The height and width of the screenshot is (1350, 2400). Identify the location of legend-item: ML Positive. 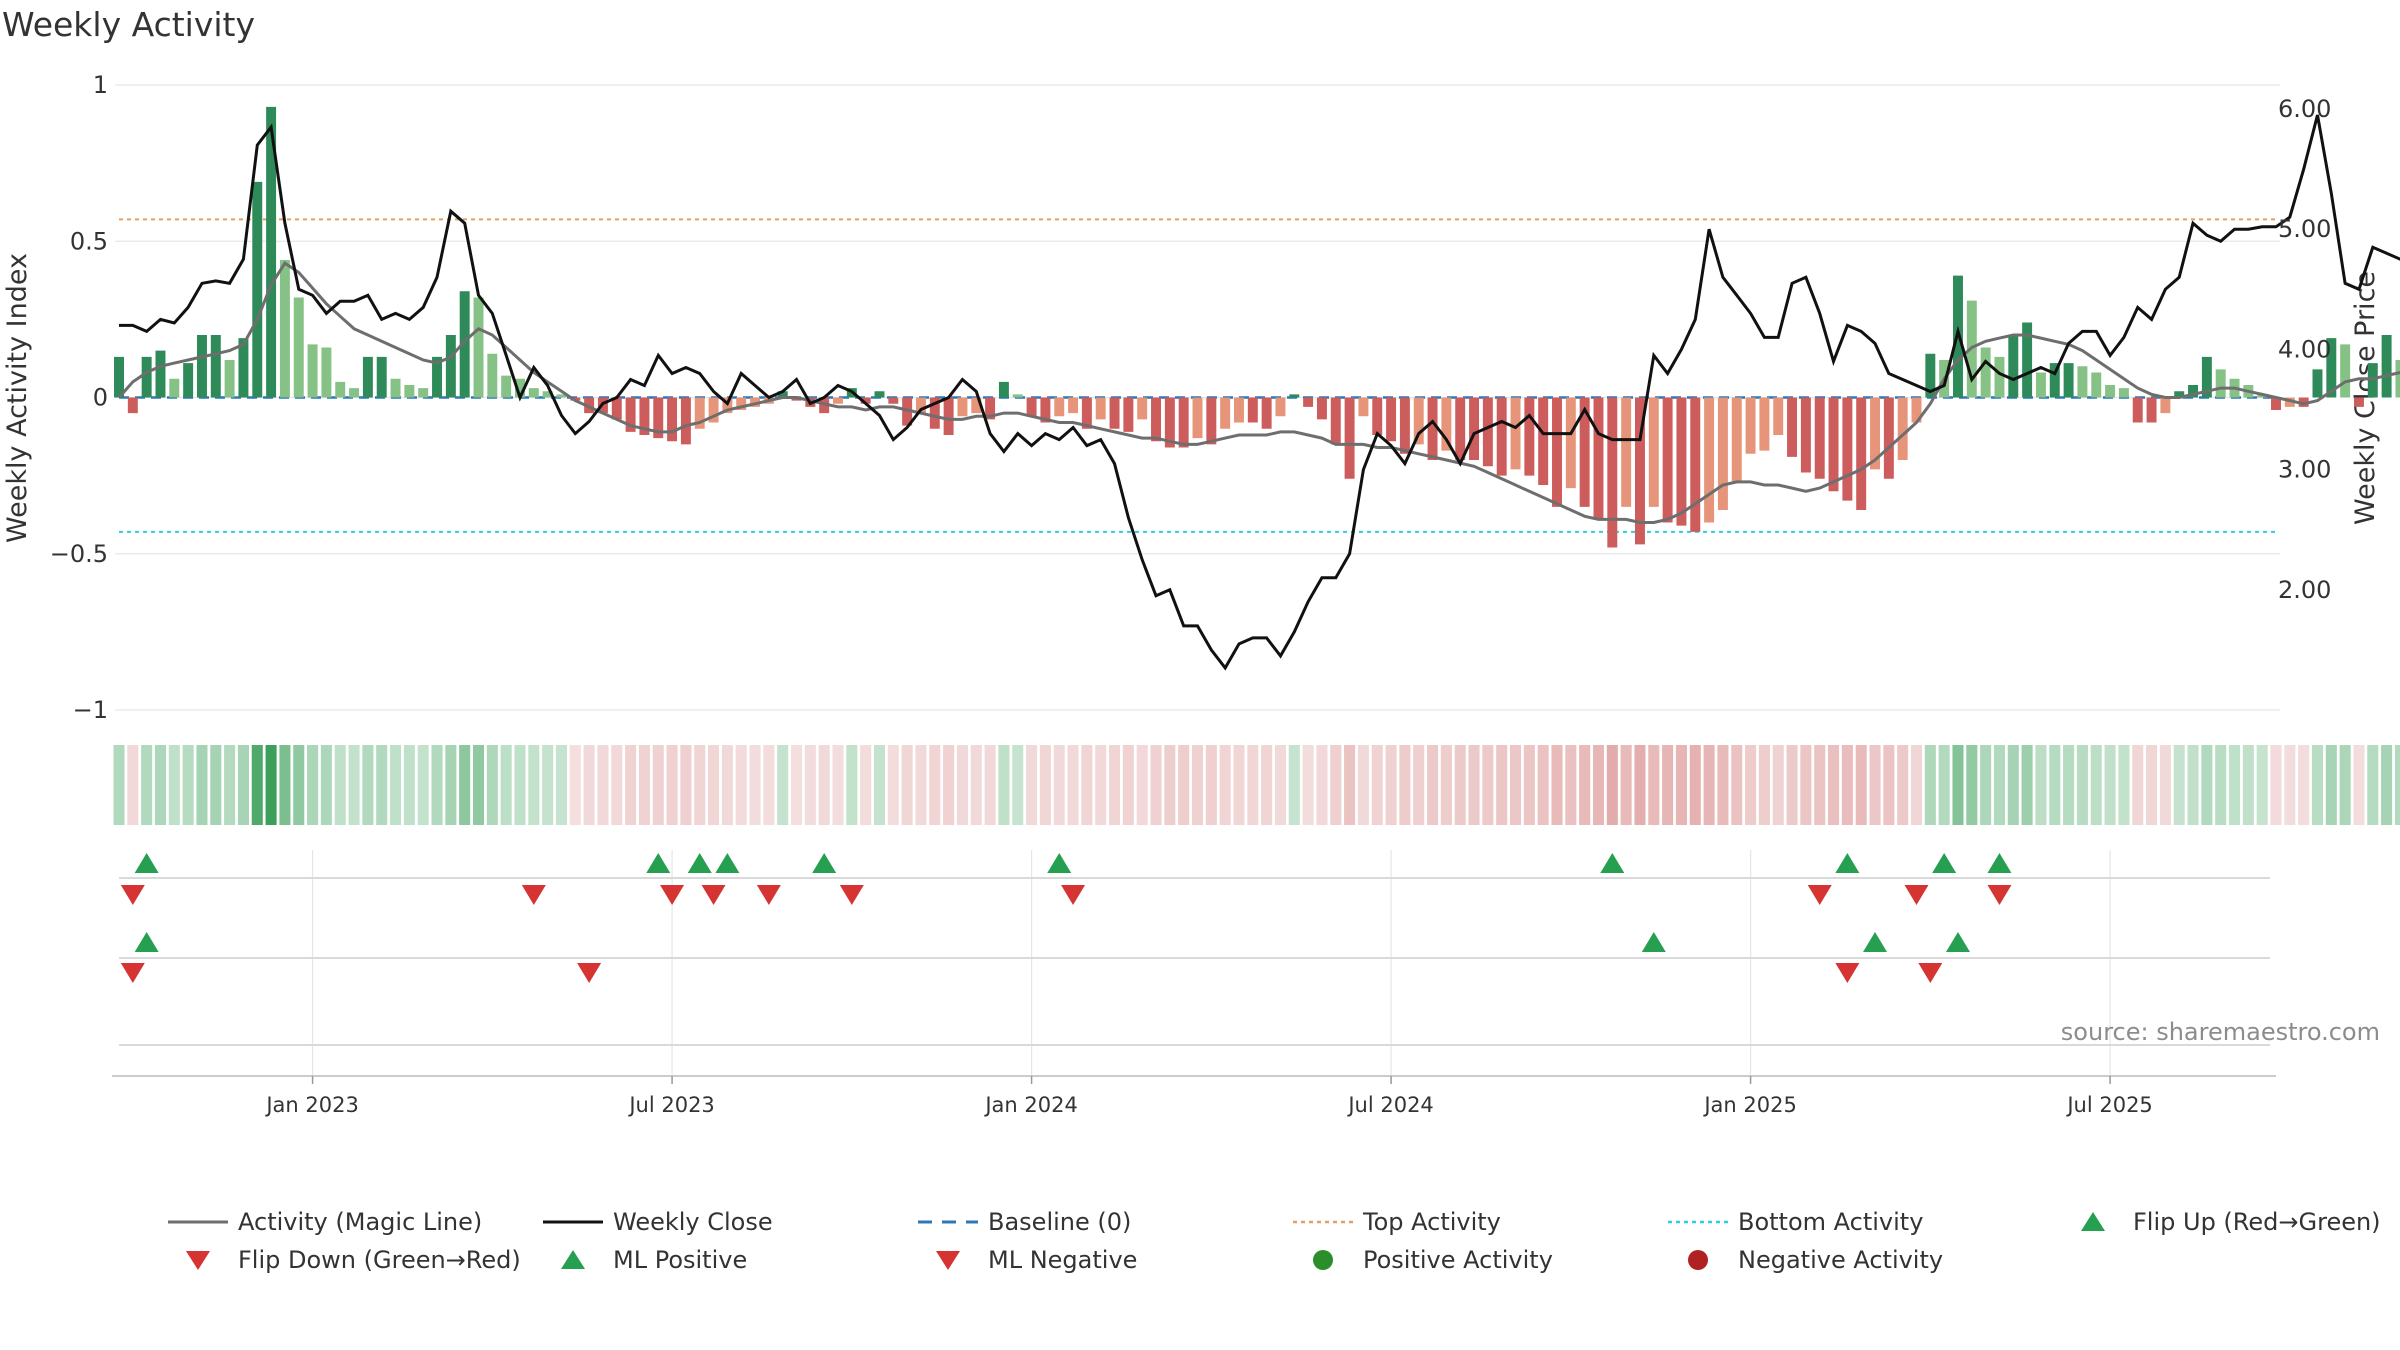
(654, 1260).